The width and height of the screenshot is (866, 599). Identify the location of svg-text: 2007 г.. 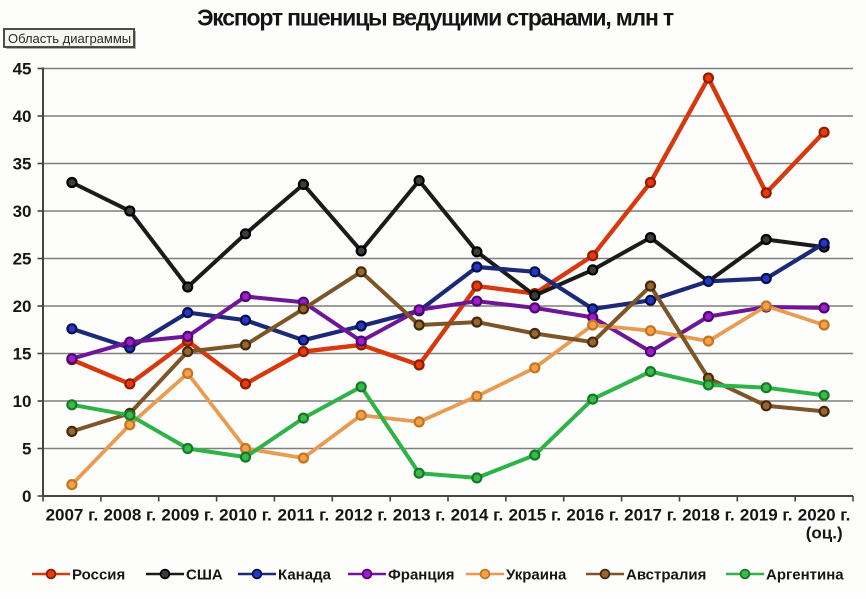
(72, 515).